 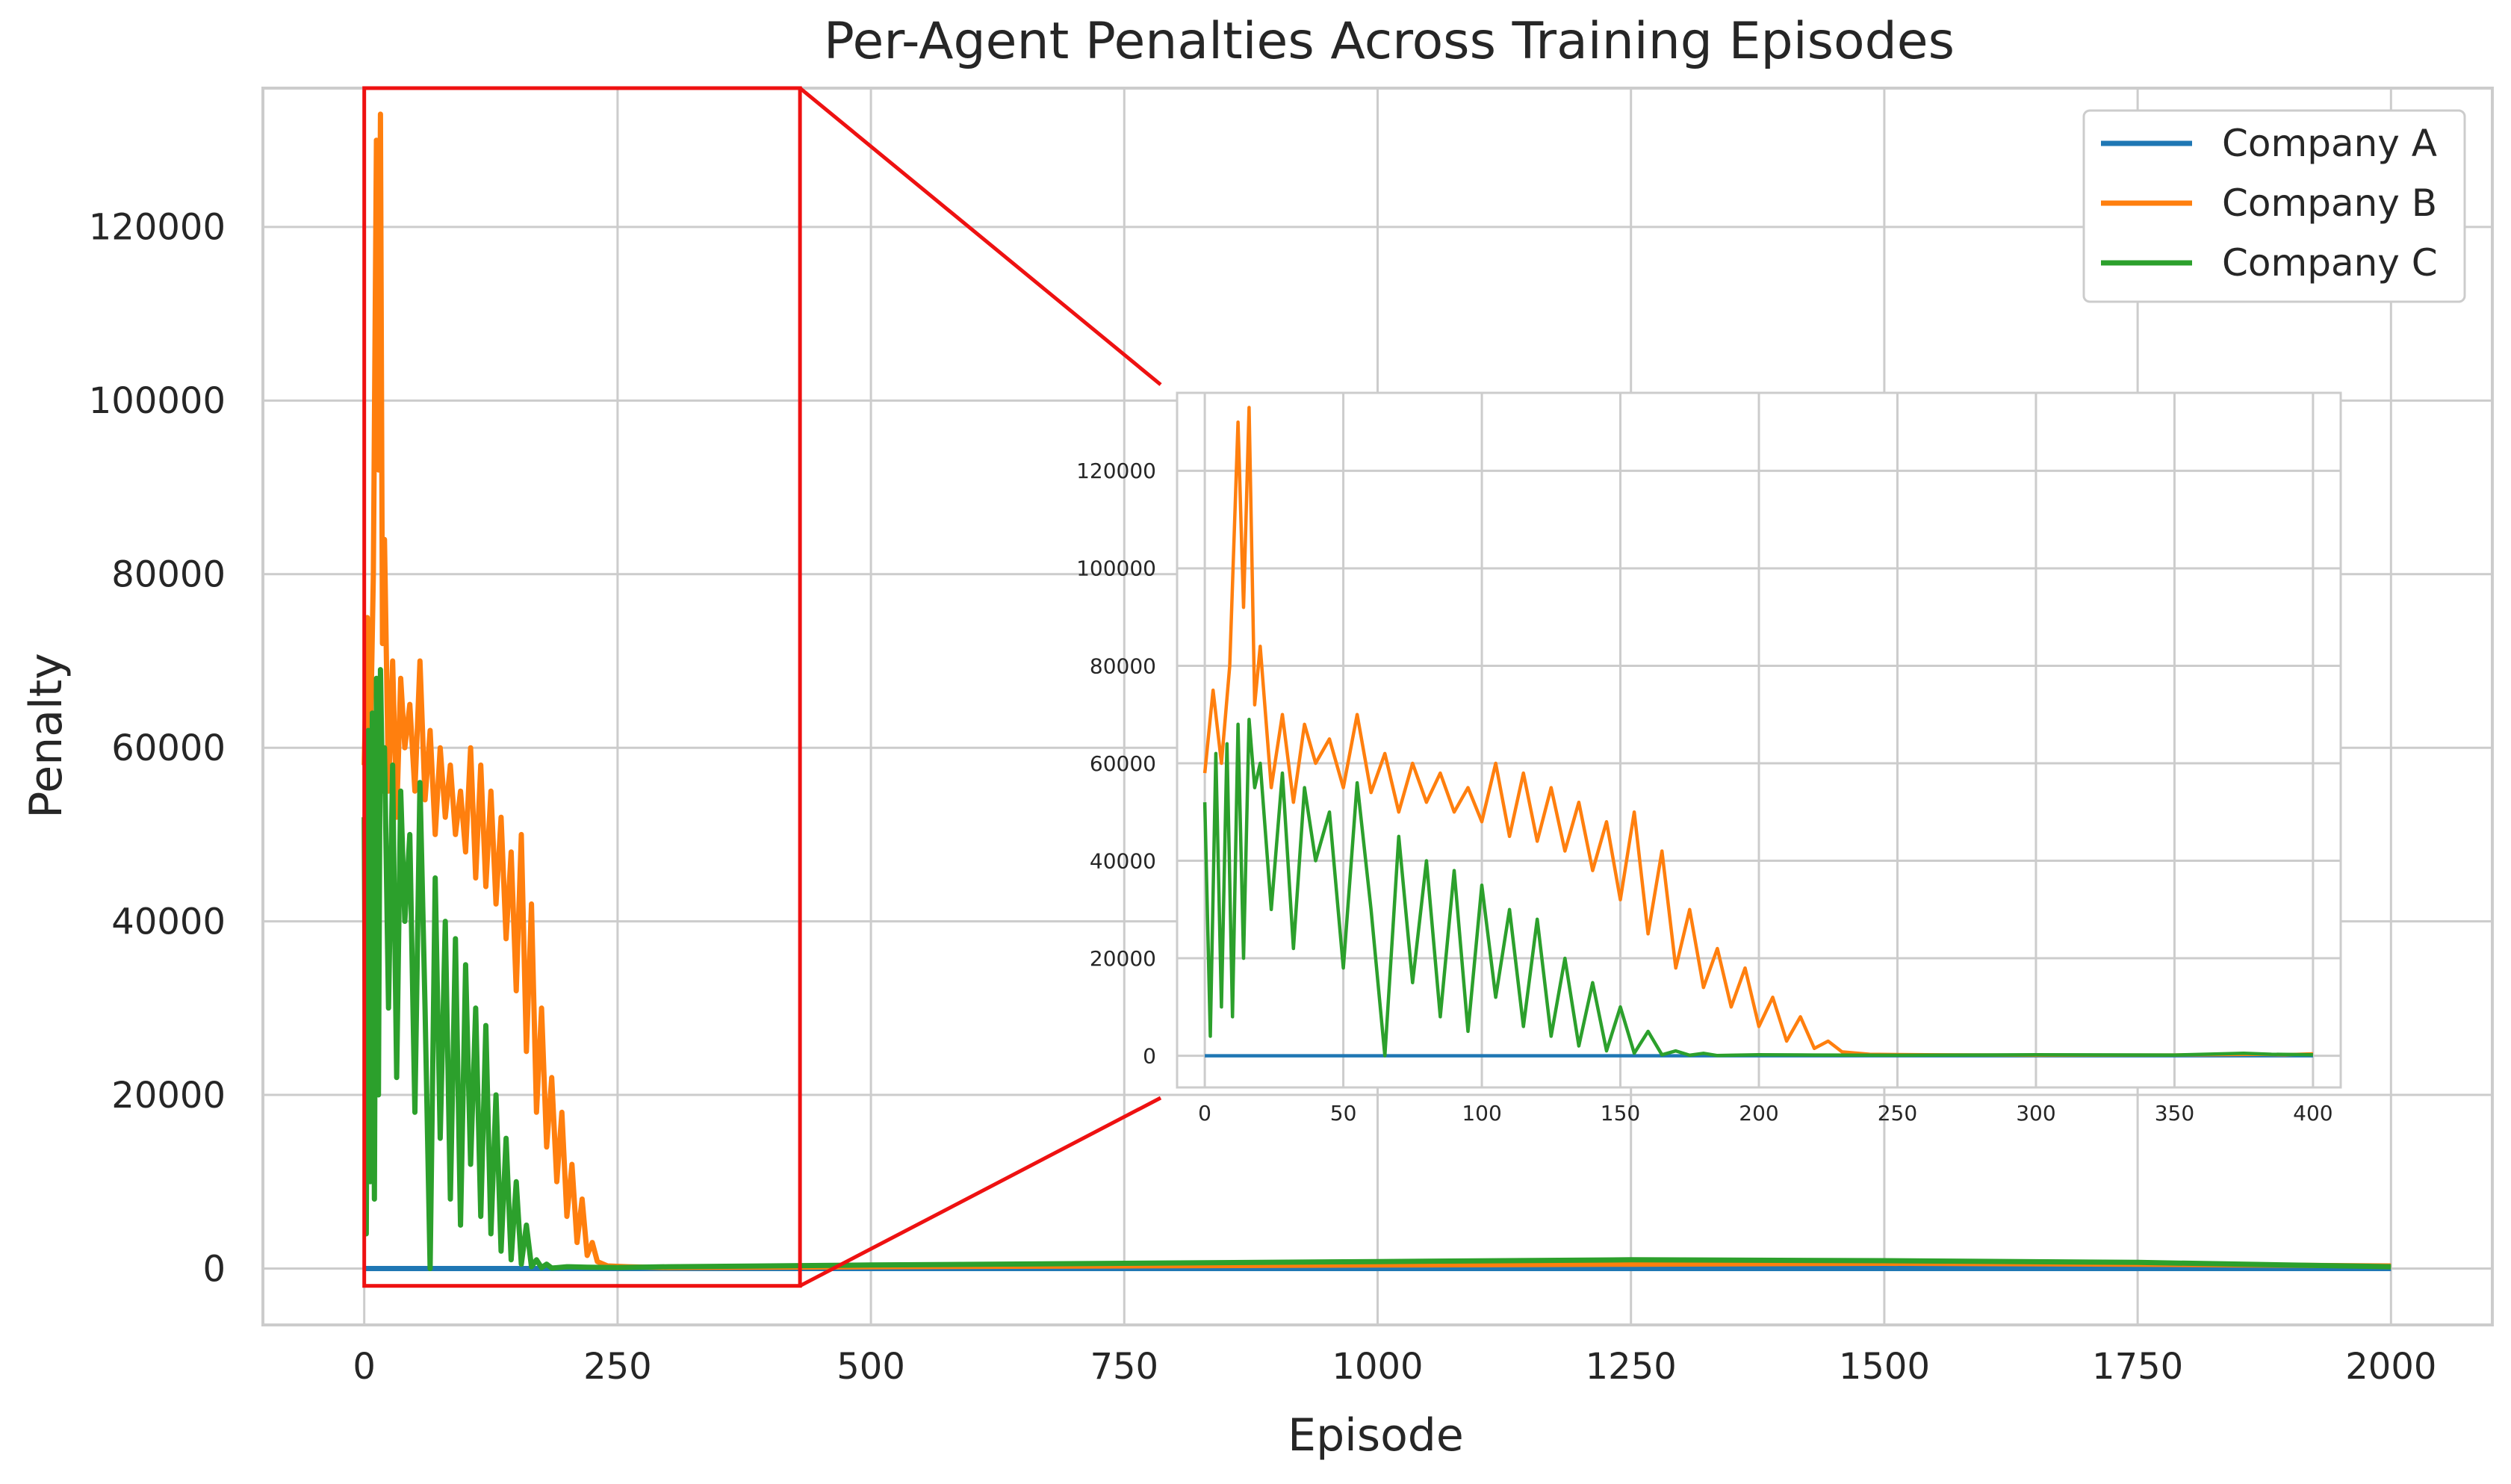 I want to click on x-tick-label: 100, so click(x=1481, y=1114).